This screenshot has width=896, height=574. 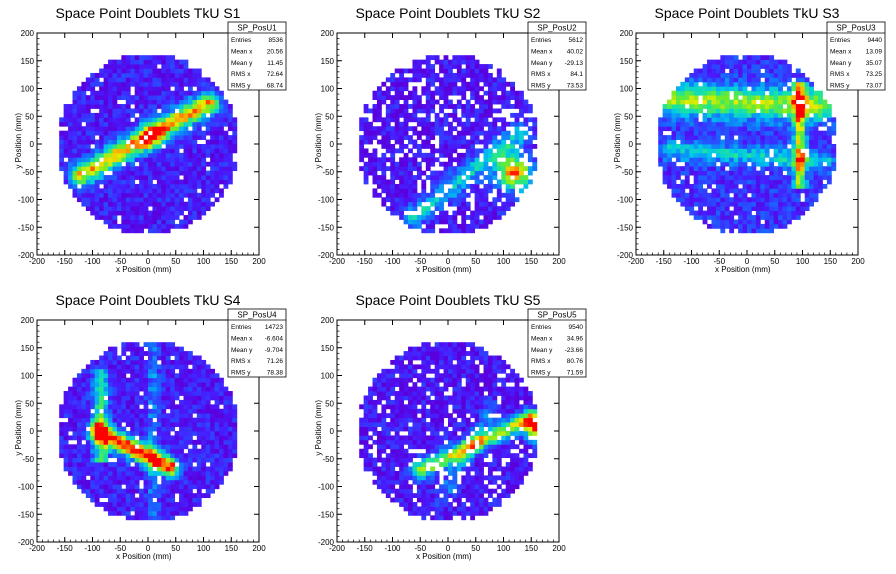 I want to click on x-axis-label: x Position (mm), so click(x=743, y=269).